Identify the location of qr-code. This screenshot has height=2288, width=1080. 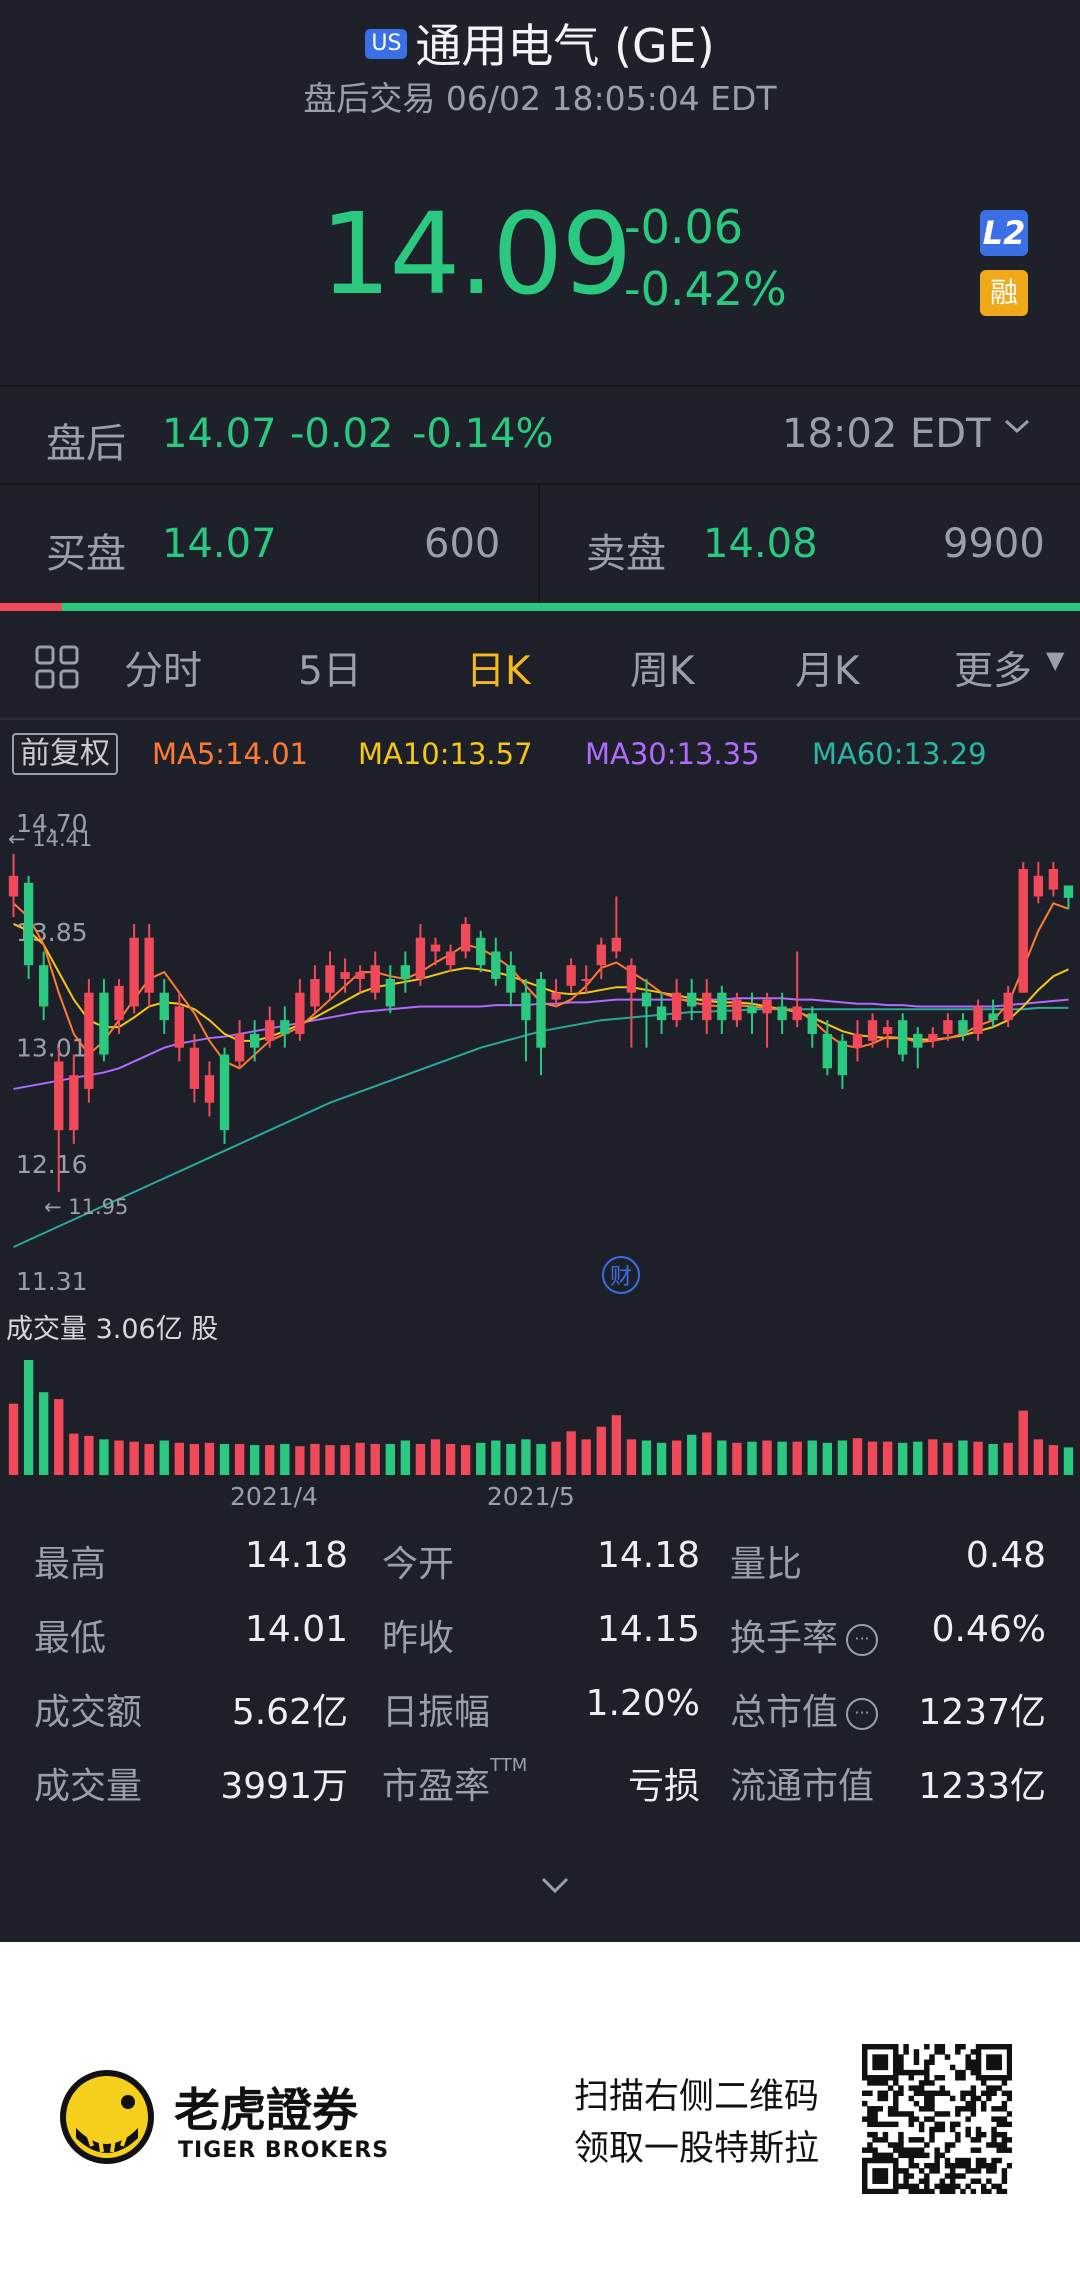
(937, 2119).